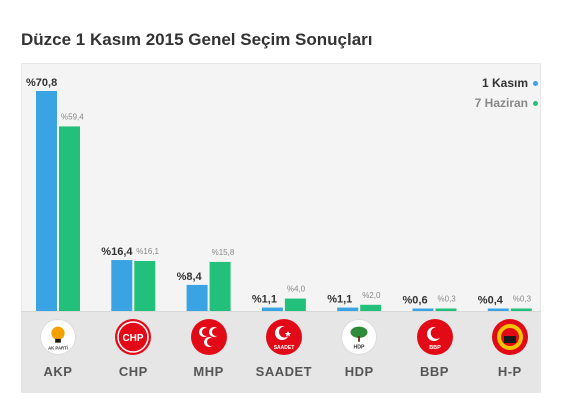 Image resolution: width=562 pixels, height=409 pixels. What do you see at coordinates (501, 103) in the screenshot?
I see `legend-label: 7 Haziran` at bounding box center [501, 103].